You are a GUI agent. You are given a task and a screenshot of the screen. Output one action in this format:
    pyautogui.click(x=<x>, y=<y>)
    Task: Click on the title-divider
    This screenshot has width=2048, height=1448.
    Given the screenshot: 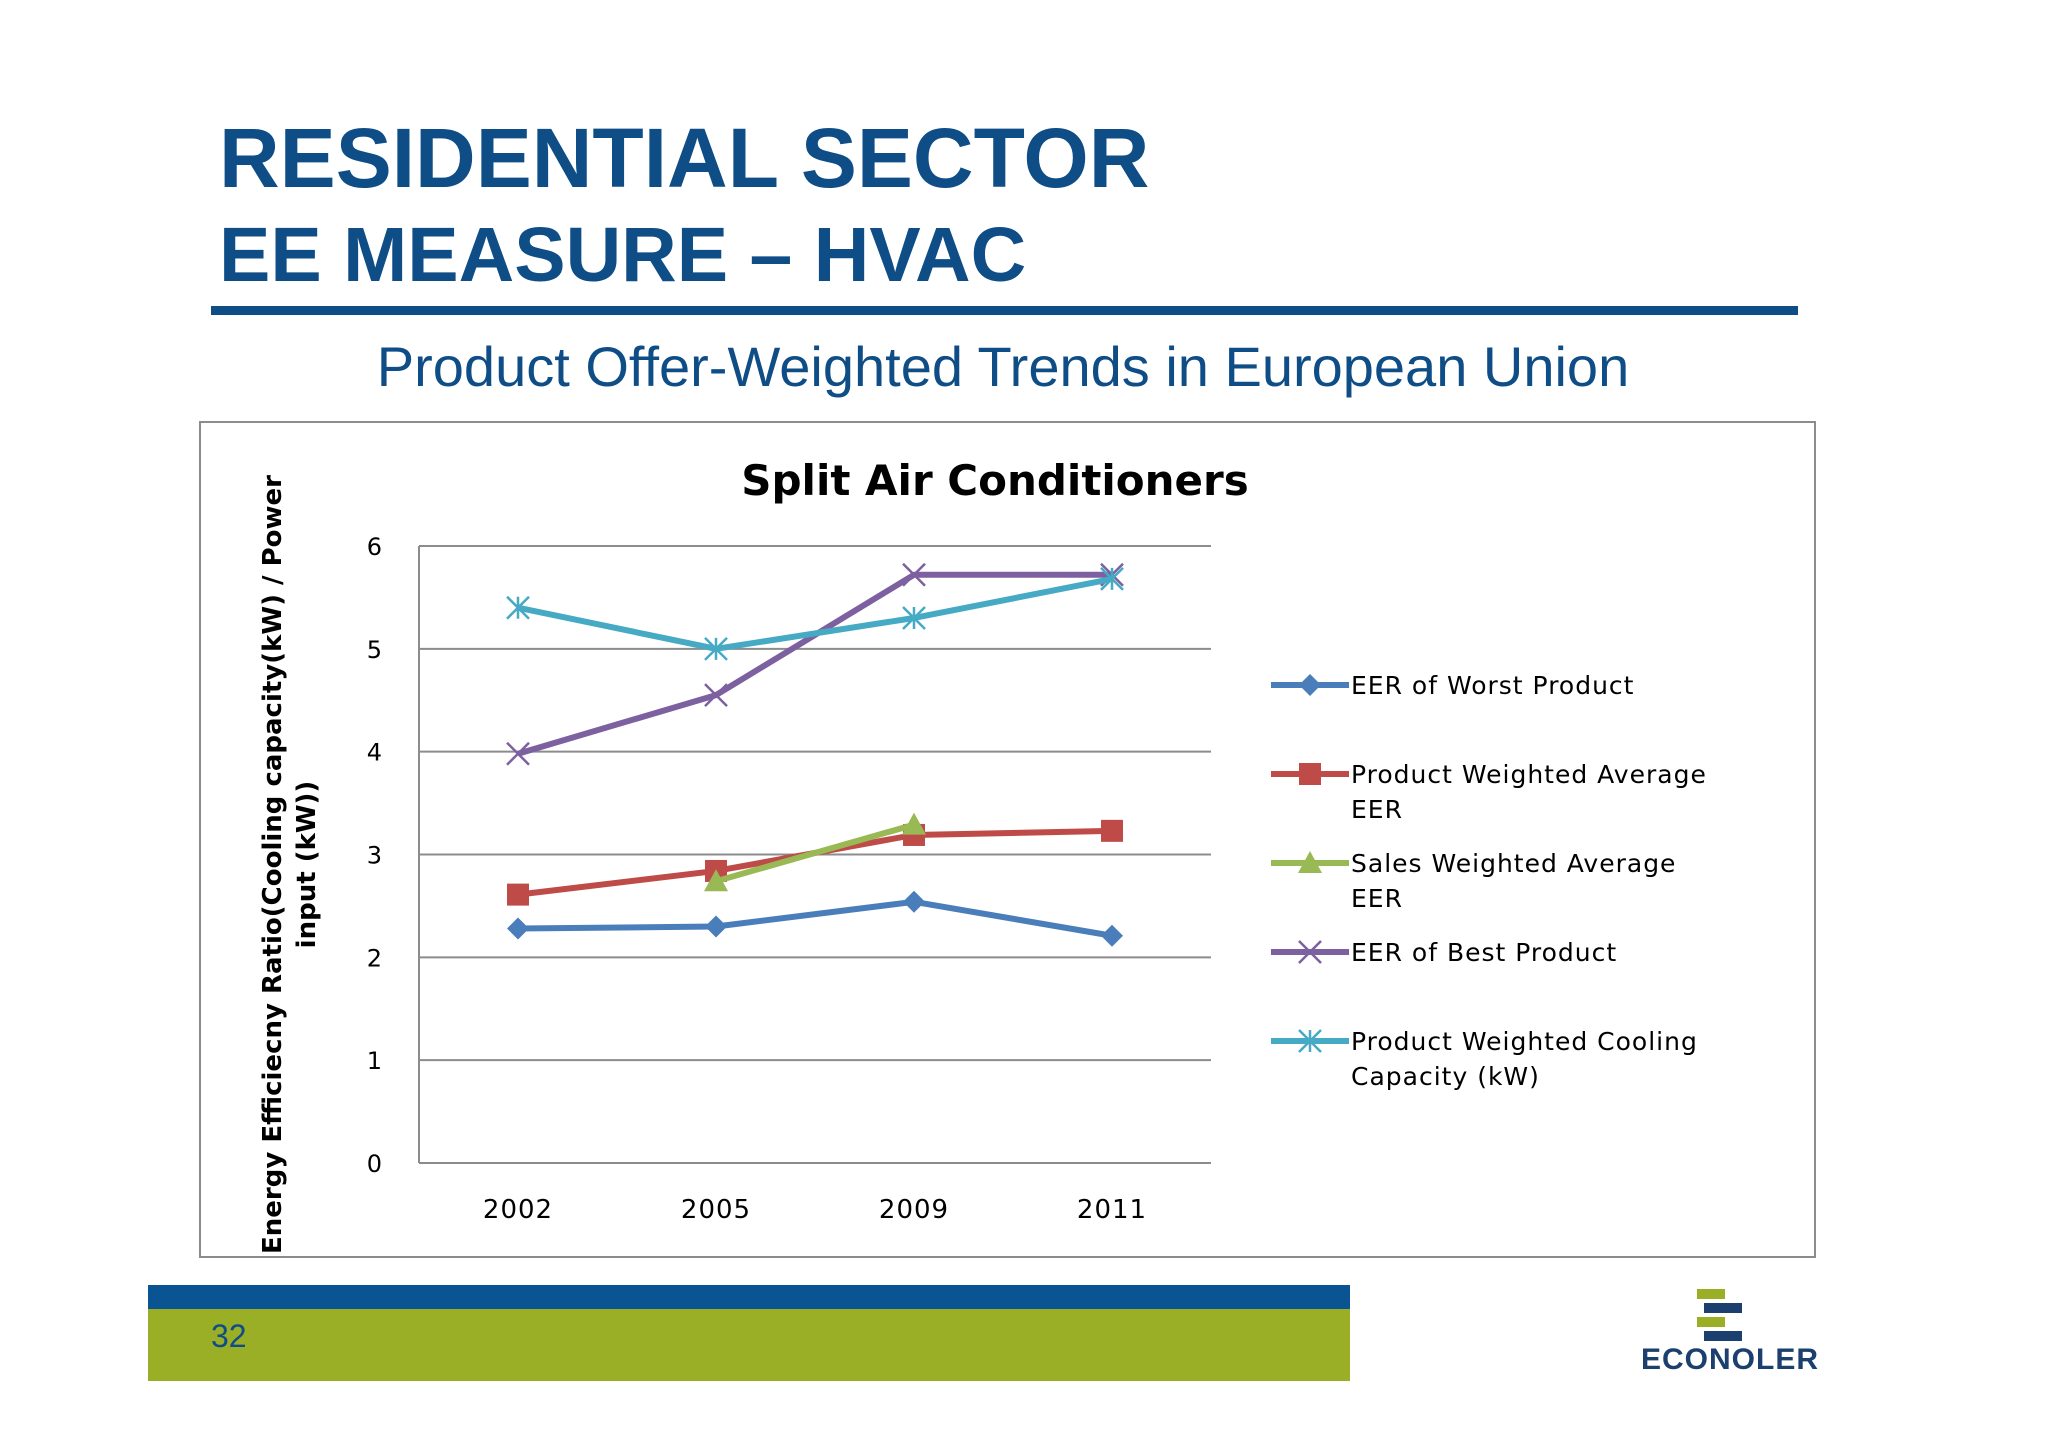 What is the action you would take?
    pyautogui.click(x=1004, y=310)
    